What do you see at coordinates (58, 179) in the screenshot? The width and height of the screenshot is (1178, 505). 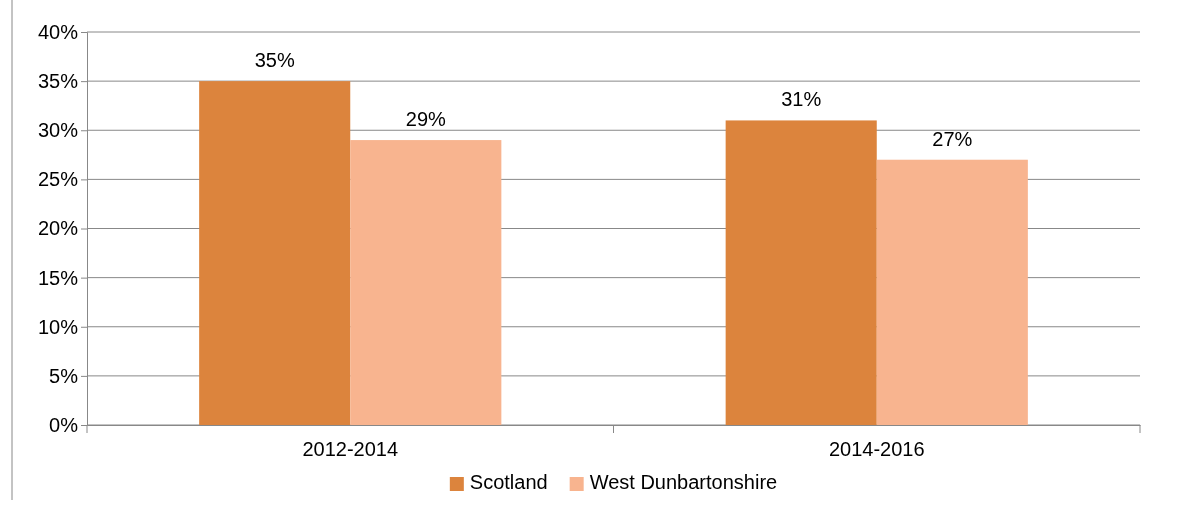 I see `y-tick-label: 25%` at bounding box center [58, 179].